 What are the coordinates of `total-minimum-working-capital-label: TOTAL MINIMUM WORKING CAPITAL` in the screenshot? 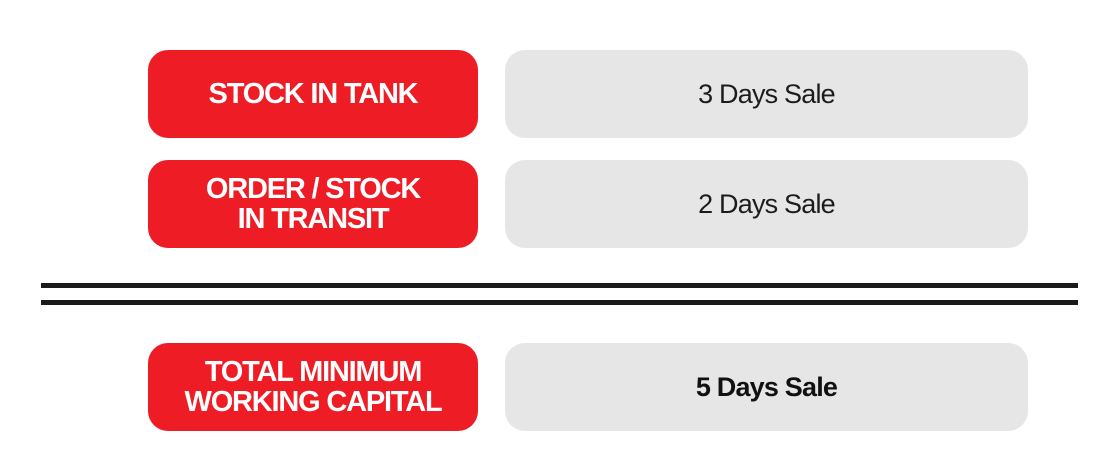 It's located at (313, 387).